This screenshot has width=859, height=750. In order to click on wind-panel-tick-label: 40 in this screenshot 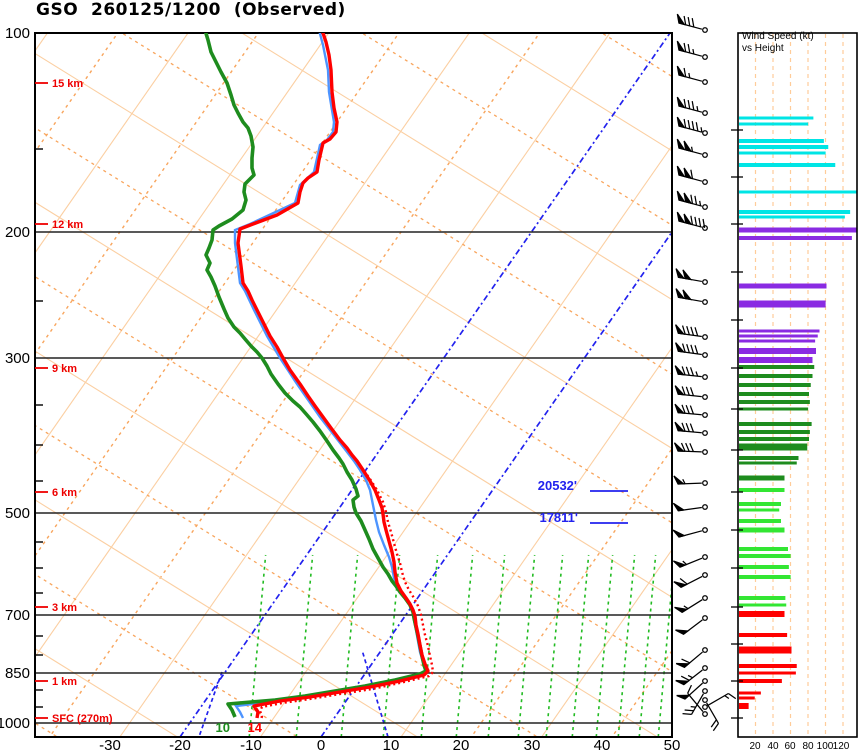, I will do `click(773, 745)`.